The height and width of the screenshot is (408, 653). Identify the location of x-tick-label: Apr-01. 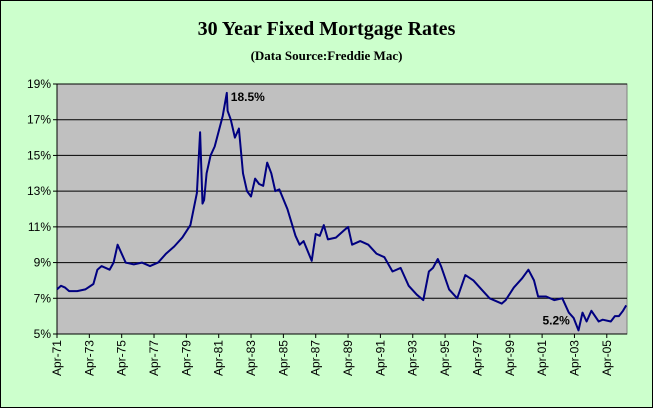
(542, 358).